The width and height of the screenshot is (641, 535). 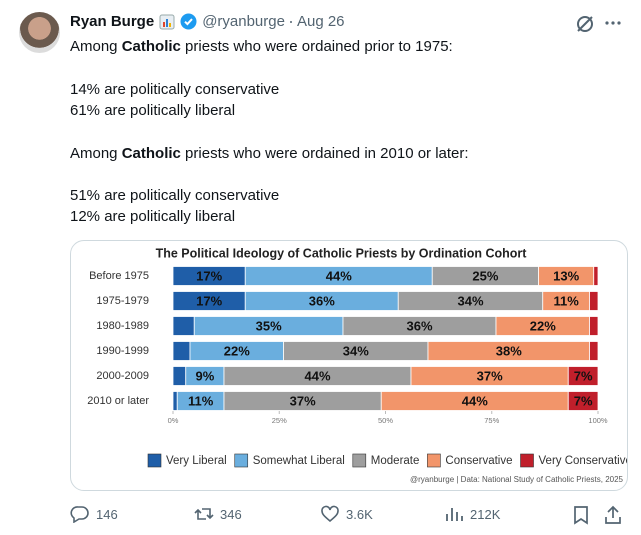 What do you see at coordinates (218, 514) in the screenshot?
I see `repost-button: 346` at bounding box center [218, 514].